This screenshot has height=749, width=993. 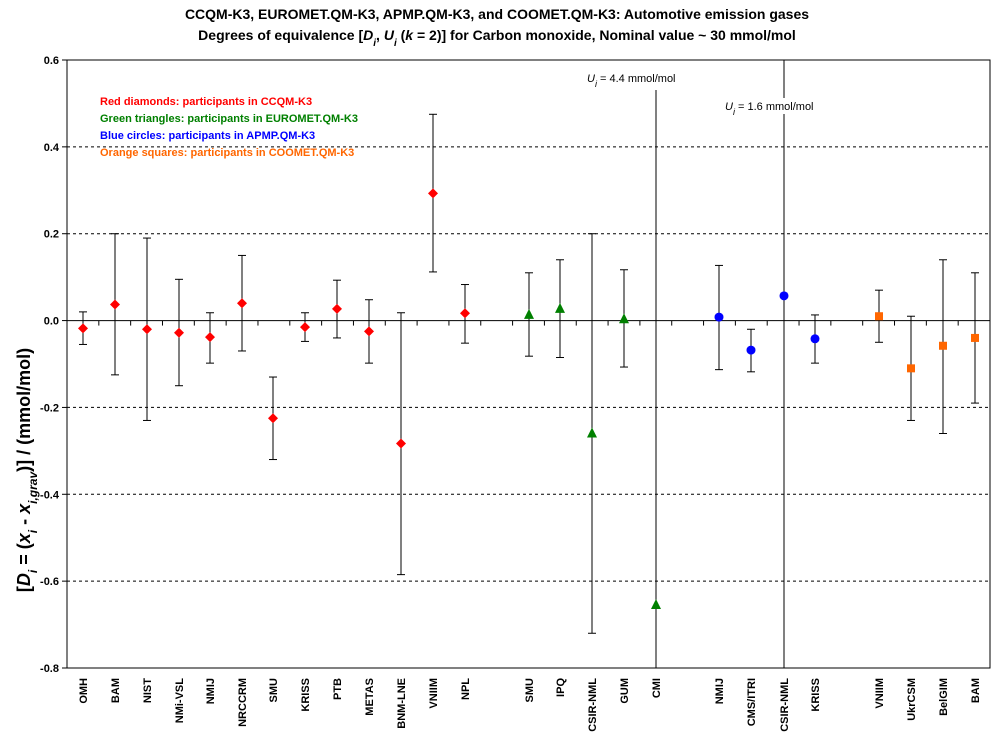 What do you see at coordinates (180, 701) in the screenshot?
I see `x-category-label: NMi-VSL` at bounding box center [180, 701].